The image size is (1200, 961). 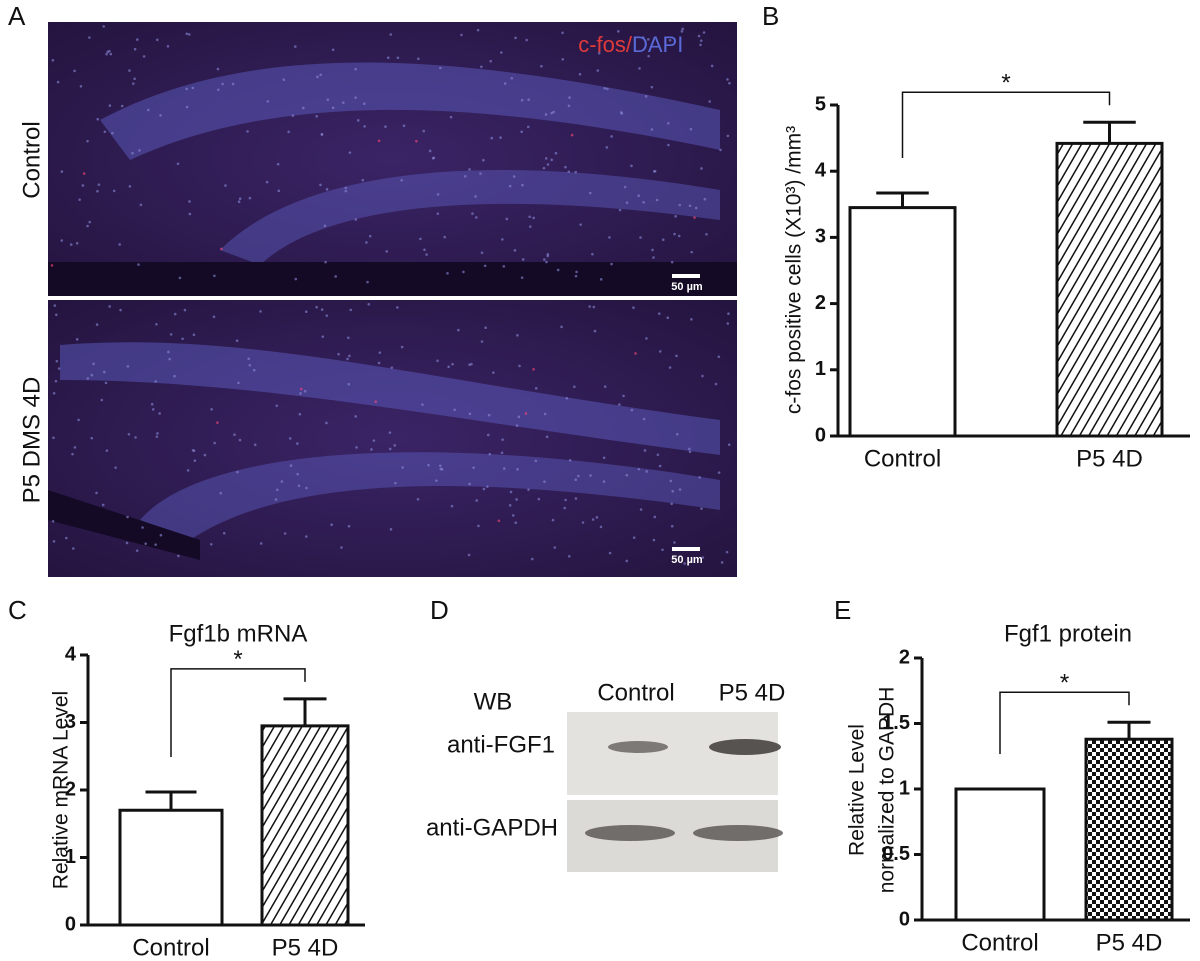 I want to click on stain-label: DAPI, so click(x=657, y=44).